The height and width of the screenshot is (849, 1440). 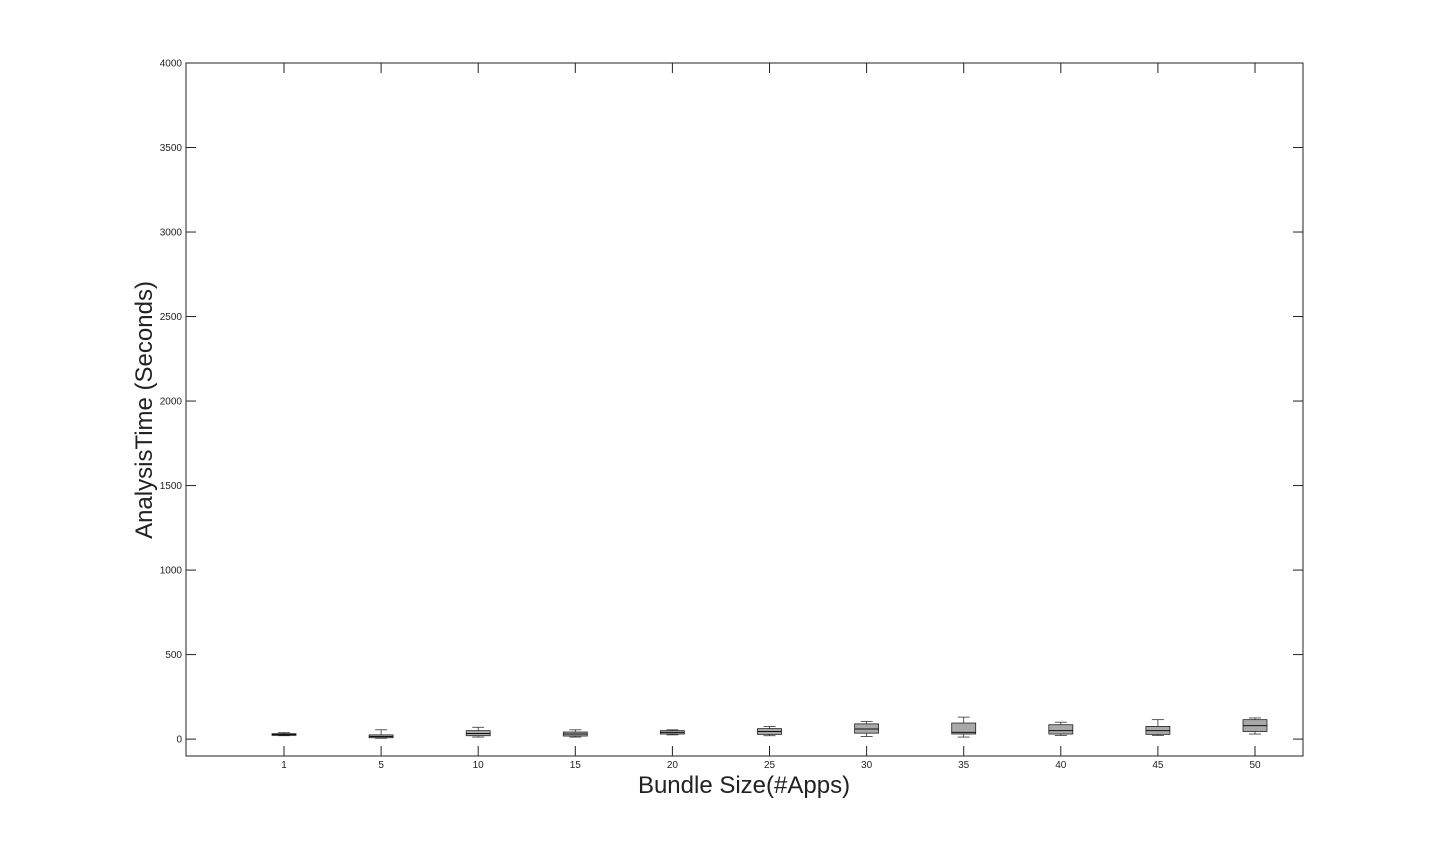 What do you see at coordinates (144, 410) in the screenshot?
I see `y-axis-title: AnalysisTime (Seconds)` at bounding box center [144, 410].